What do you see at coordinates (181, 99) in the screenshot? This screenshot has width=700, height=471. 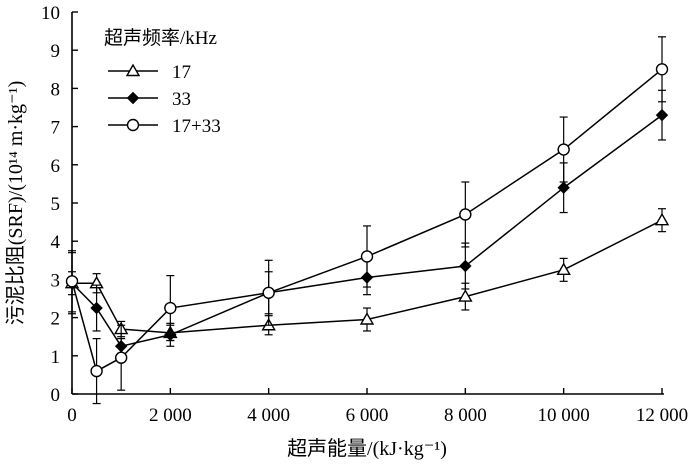 I see `legend-label: 33` at bounding box center [181, 99].